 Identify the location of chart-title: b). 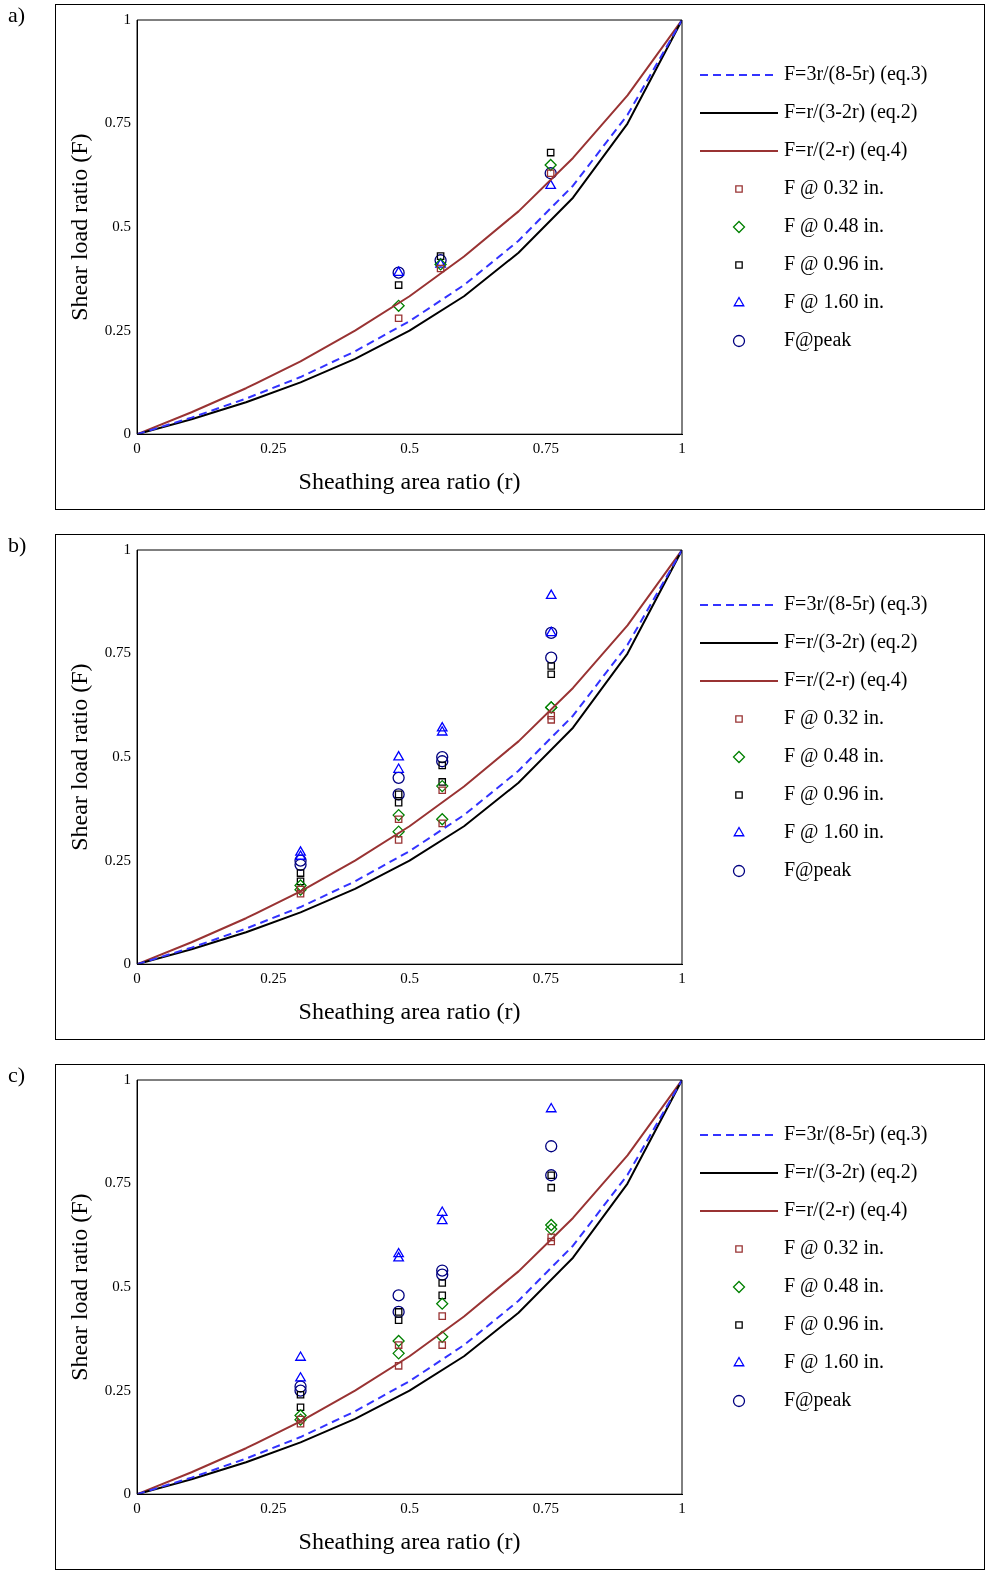
(17, 545).